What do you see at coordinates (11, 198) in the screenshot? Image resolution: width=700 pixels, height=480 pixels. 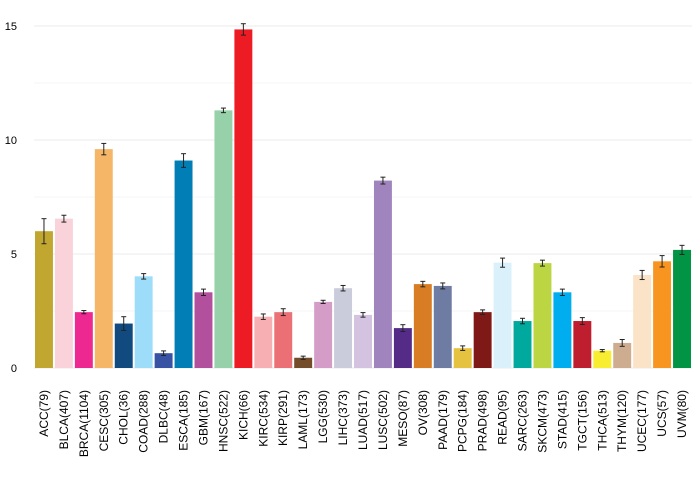 I see `y-axis: 0 5 10 15` at bounding box center [11, 198].